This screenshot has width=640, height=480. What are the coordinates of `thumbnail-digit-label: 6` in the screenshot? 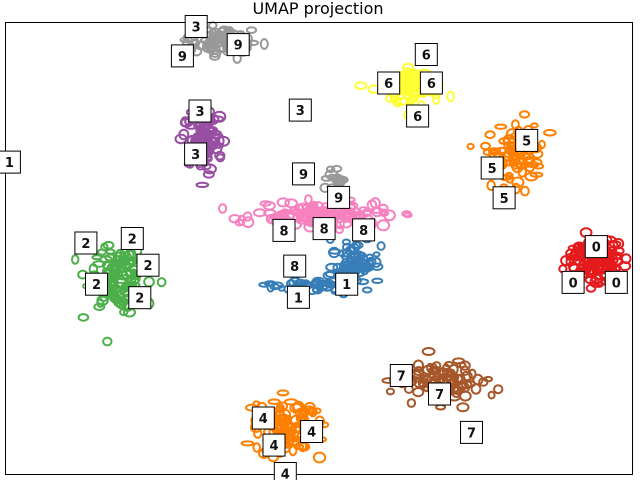 It's located at (426, 56).